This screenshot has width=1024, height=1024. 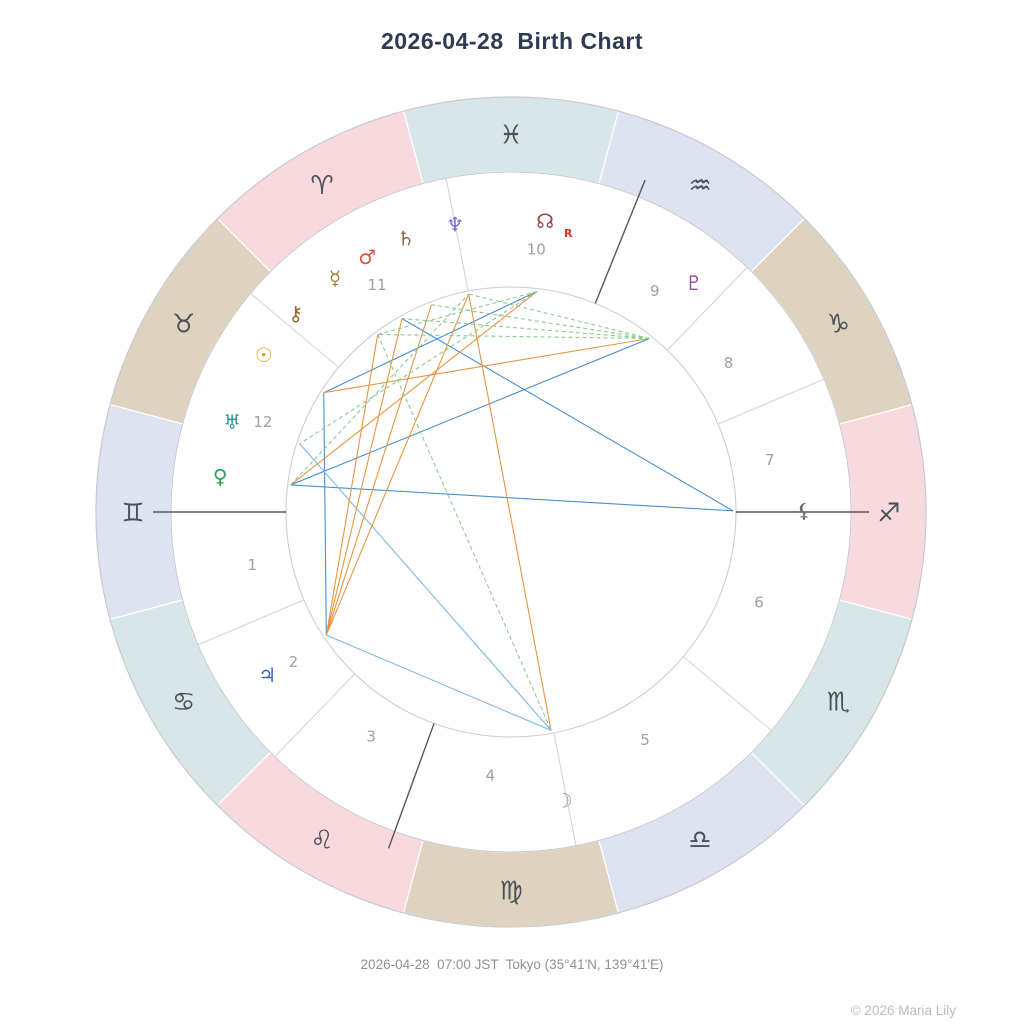 I want to click on aspect-line-pluto-neptune, so click(x=559, y=316).